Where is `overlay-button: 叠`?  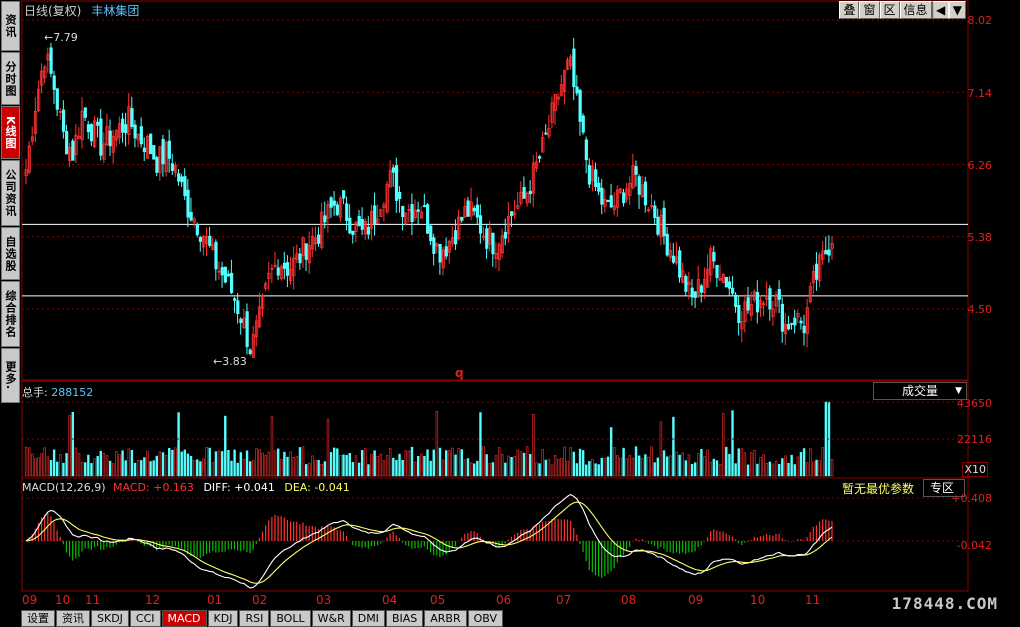 overlay-button: 叠 is located at coordinates (849, 10).